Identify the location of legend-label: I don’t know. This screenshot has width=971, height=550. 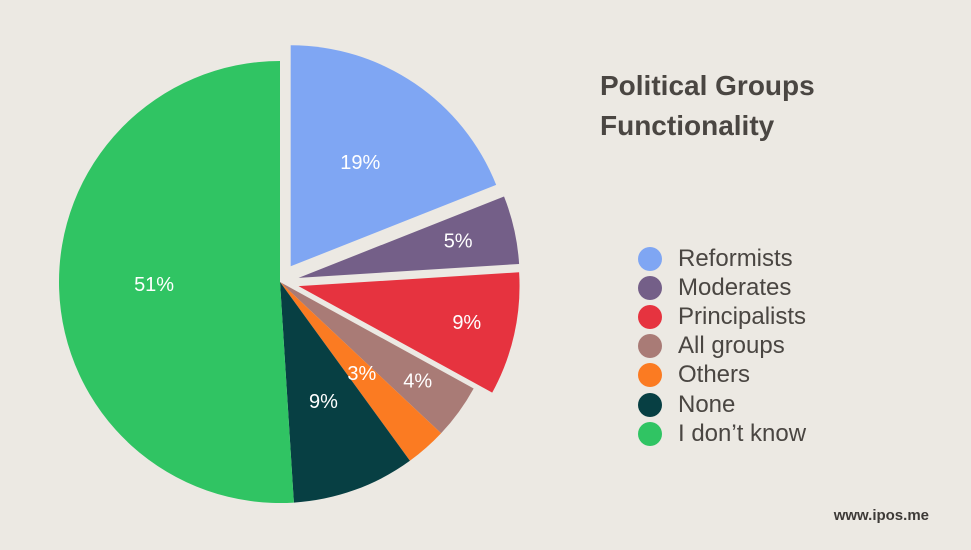
(742, 433).